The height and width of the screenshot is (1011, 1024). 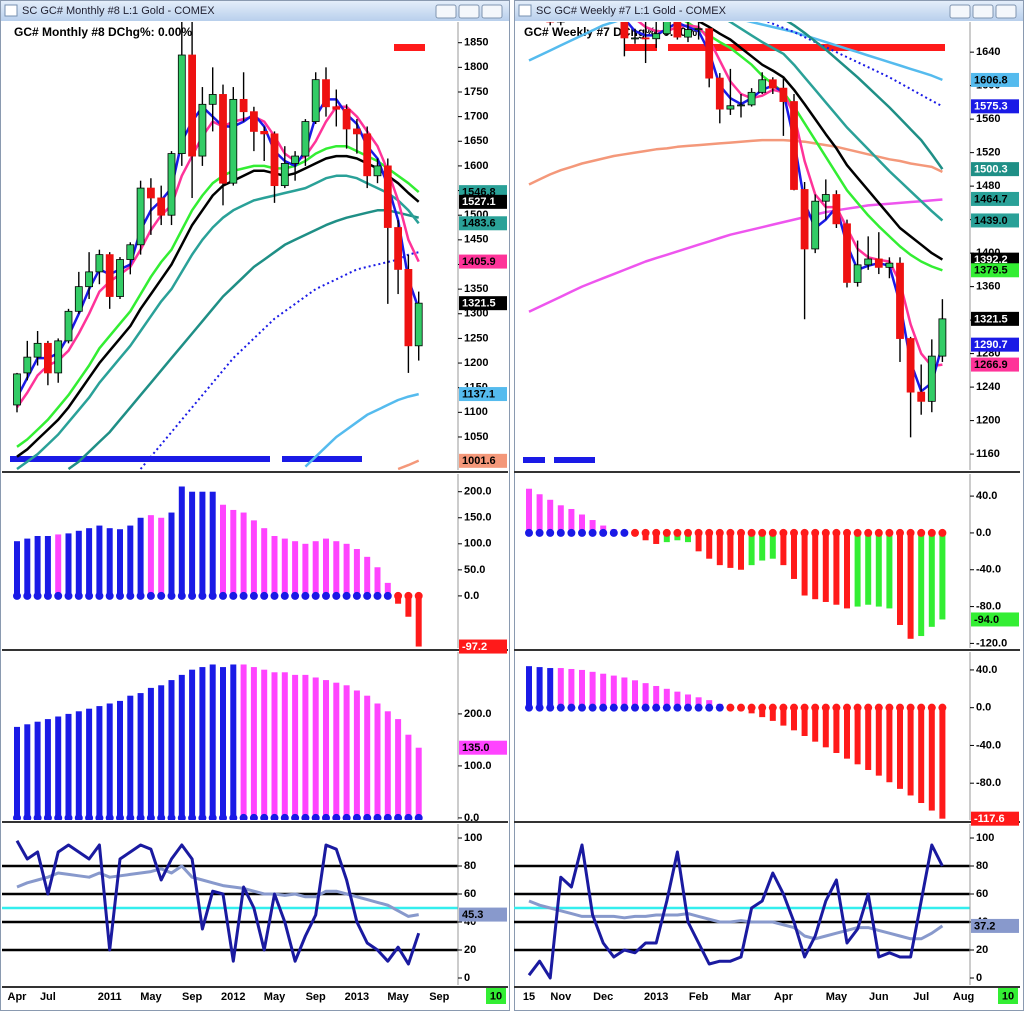 What do you see at coordinates (483, 646) in the screenshot?
I see `price-marker` at bounding box center [483, 646].